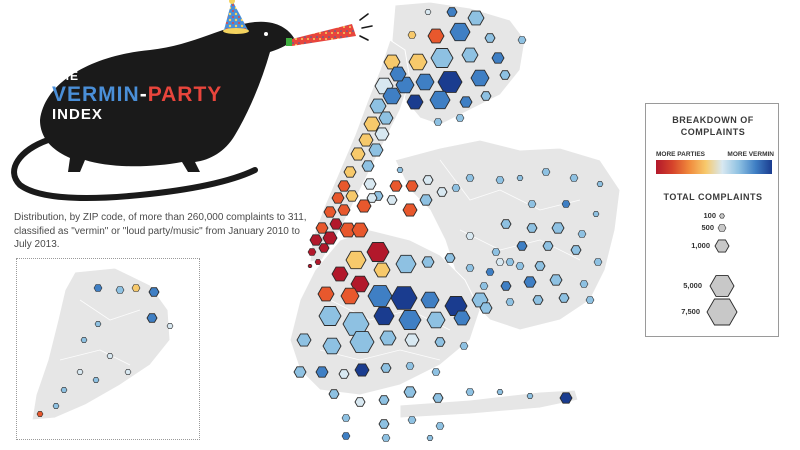  What do you see at coordinates (713, 197) in the screenshot?
I see `legend-total-title: TOTAL COMPLAINTS` at bounding box center [713, 197].